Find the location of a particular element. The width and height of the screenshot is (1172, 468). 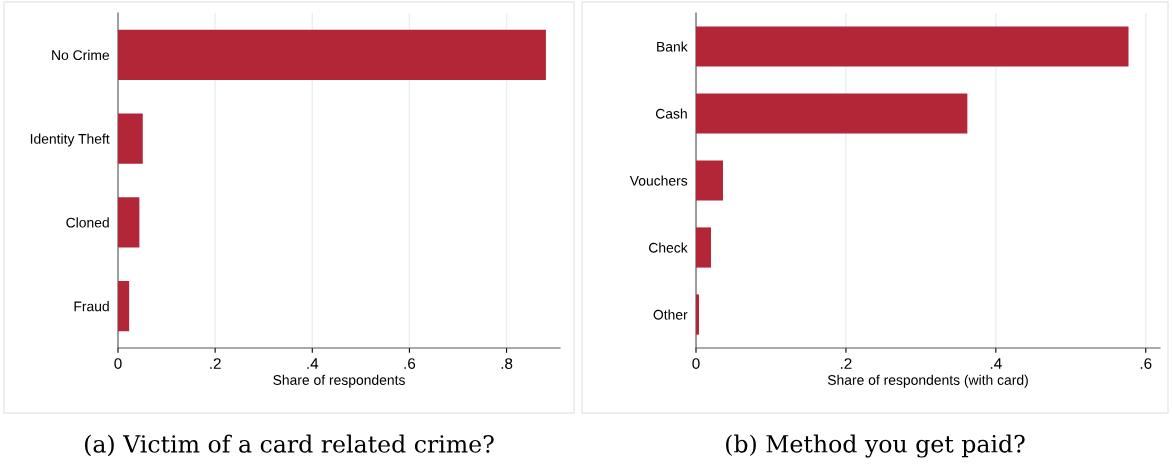

x-axis-title: Share of respondents is located at coordinates (339, 381).